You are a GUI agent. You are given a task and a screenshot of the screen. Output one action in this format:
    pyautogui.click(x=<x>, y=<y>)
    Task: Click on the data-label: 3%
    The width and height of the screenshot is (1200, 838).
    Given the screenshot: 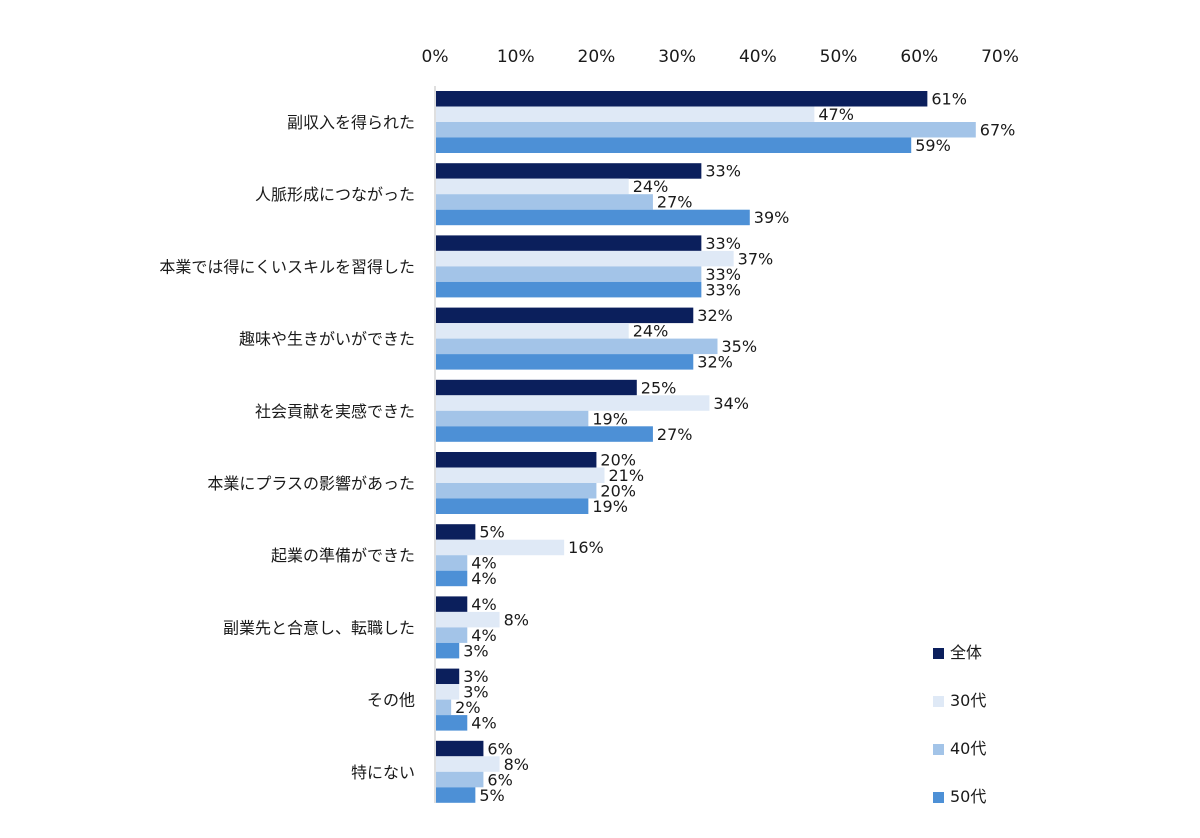 What is the action you would take?
    pyautogui.click(x=475, y=650)
    